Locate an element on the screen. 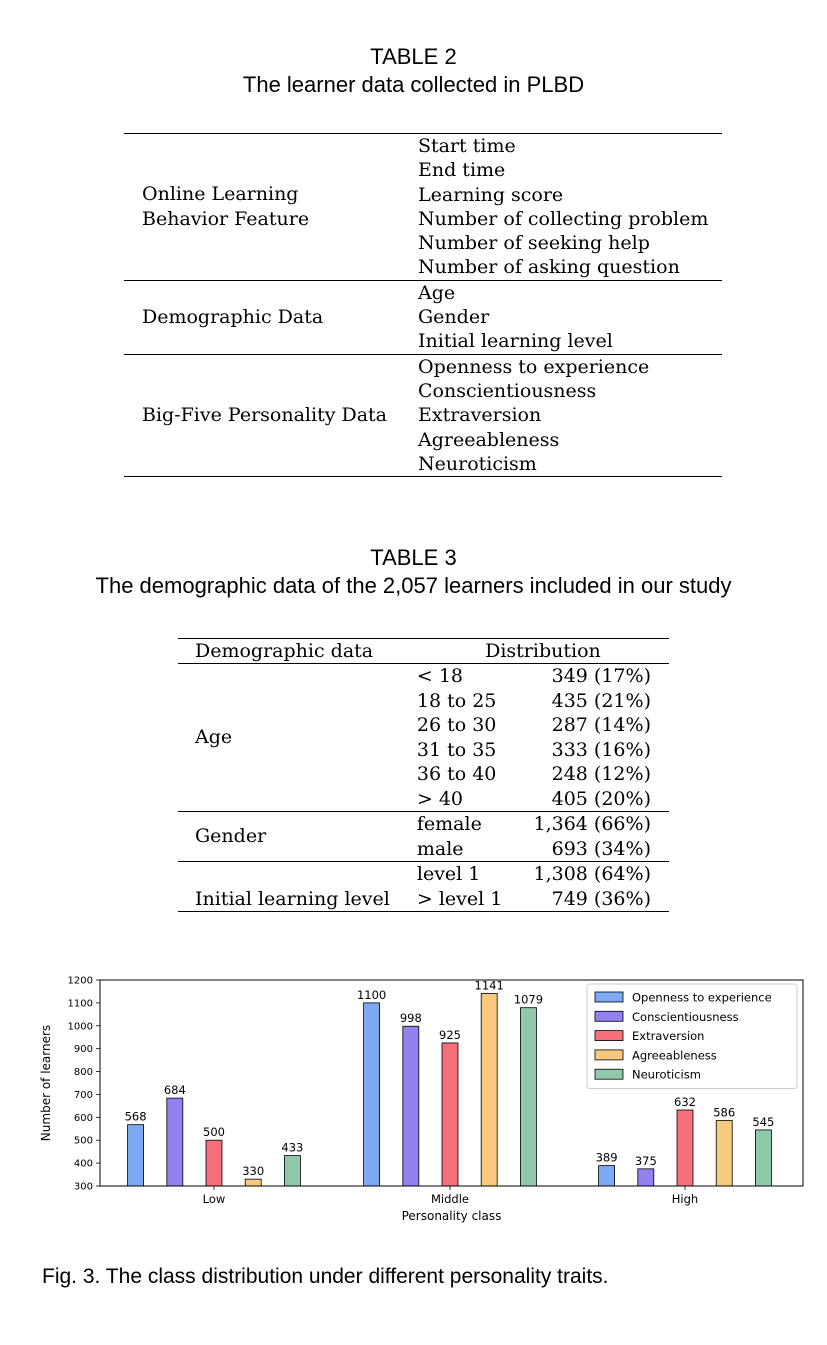 This screenshot has width=827, height=1345. table2-item: Number of seeking help is located at coordinates (534, 243).